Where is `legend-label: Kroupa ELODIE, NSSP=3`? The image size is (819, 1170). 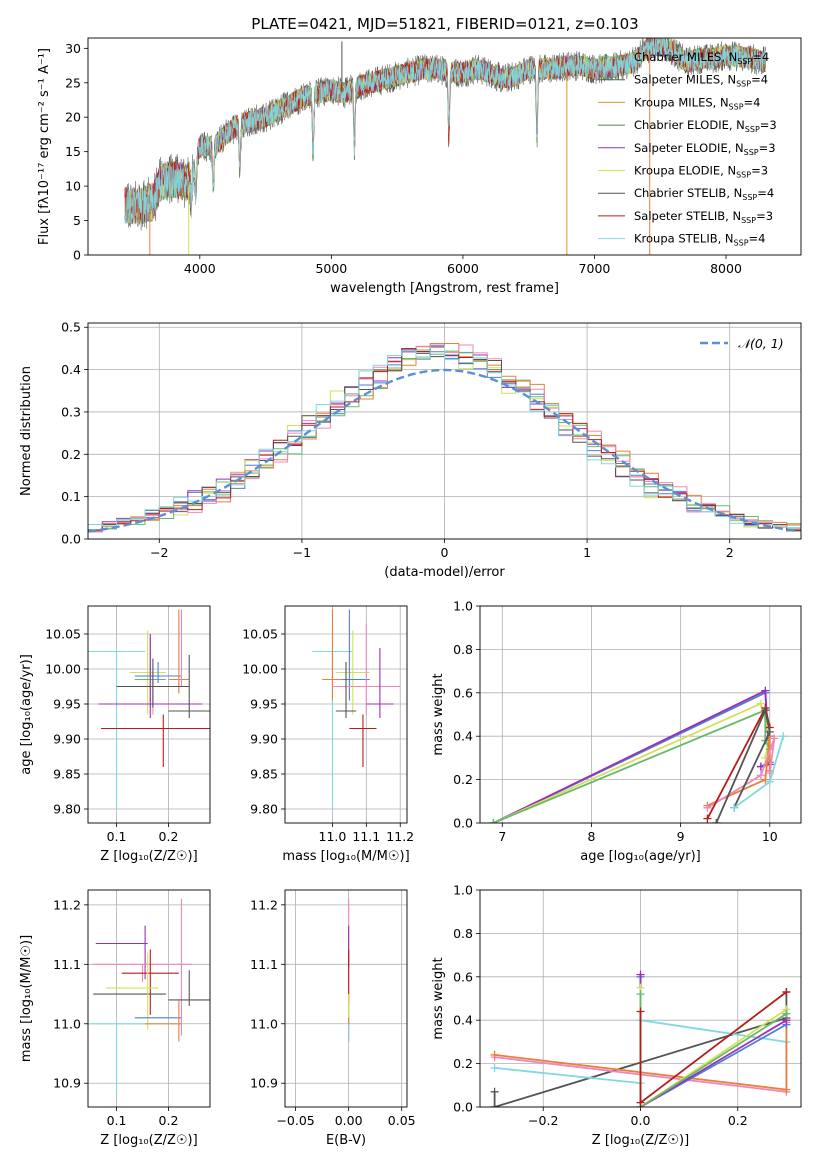
legend-label: Kroupa ELODIE, NSSP=3 is located at coordinates (701, 172).